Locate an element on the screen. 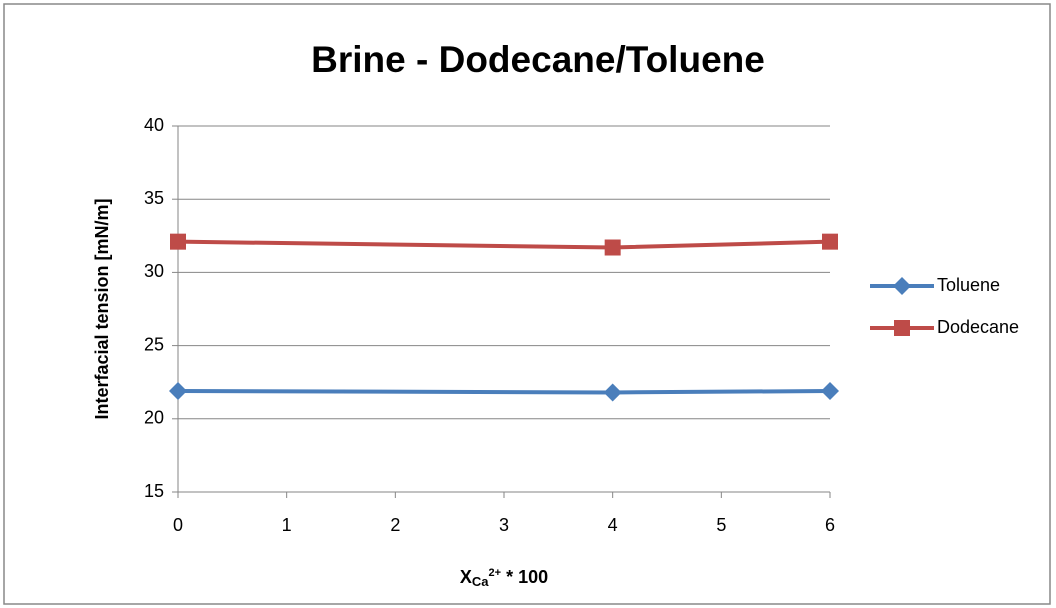 This screenshot has height=608, width=1056. chart-title: Brine - Dodecane/Toluene is located at coordinates (538, 59).